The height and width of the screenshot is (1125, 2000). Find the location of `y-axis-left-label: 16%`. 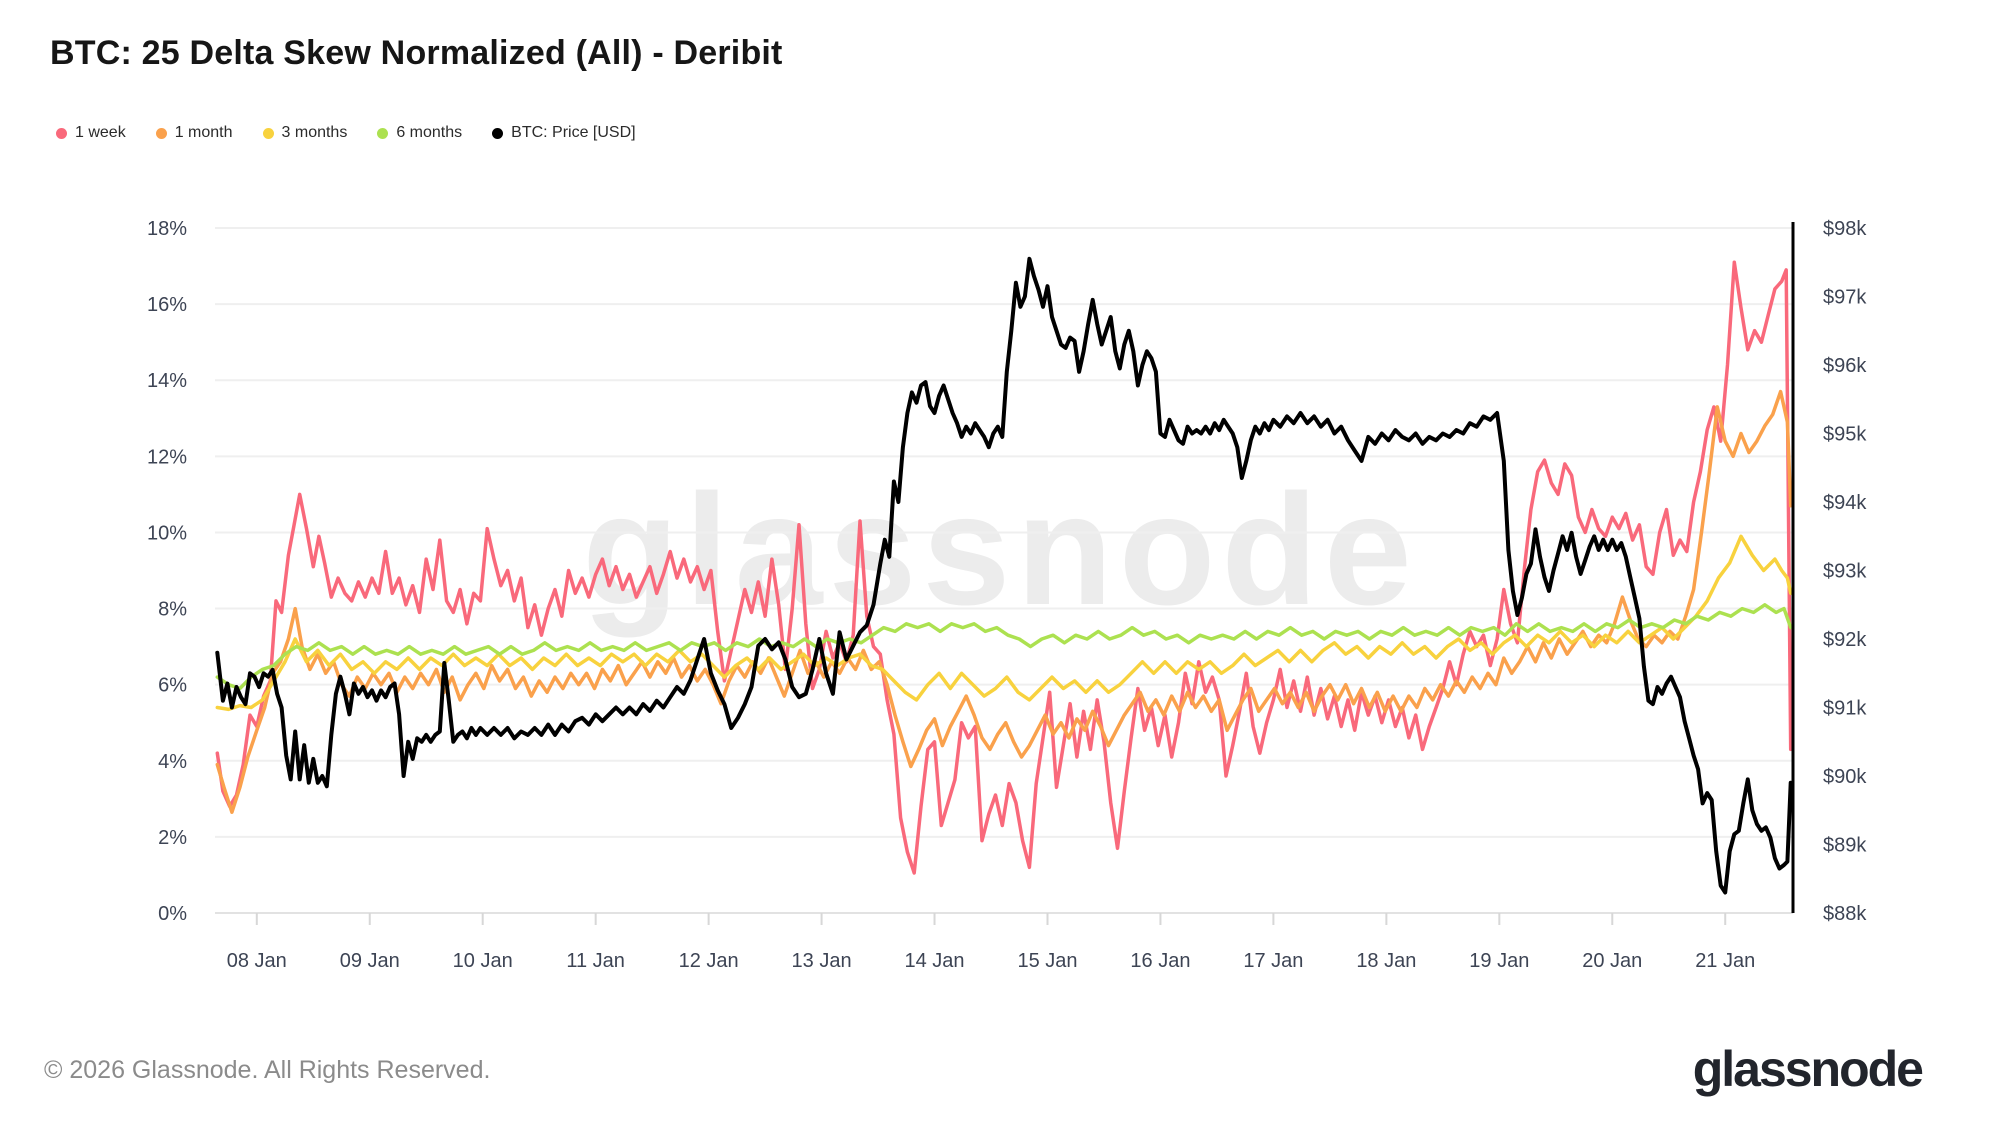

y-axis-left-label: 16% is located at coordinates (167, 305).